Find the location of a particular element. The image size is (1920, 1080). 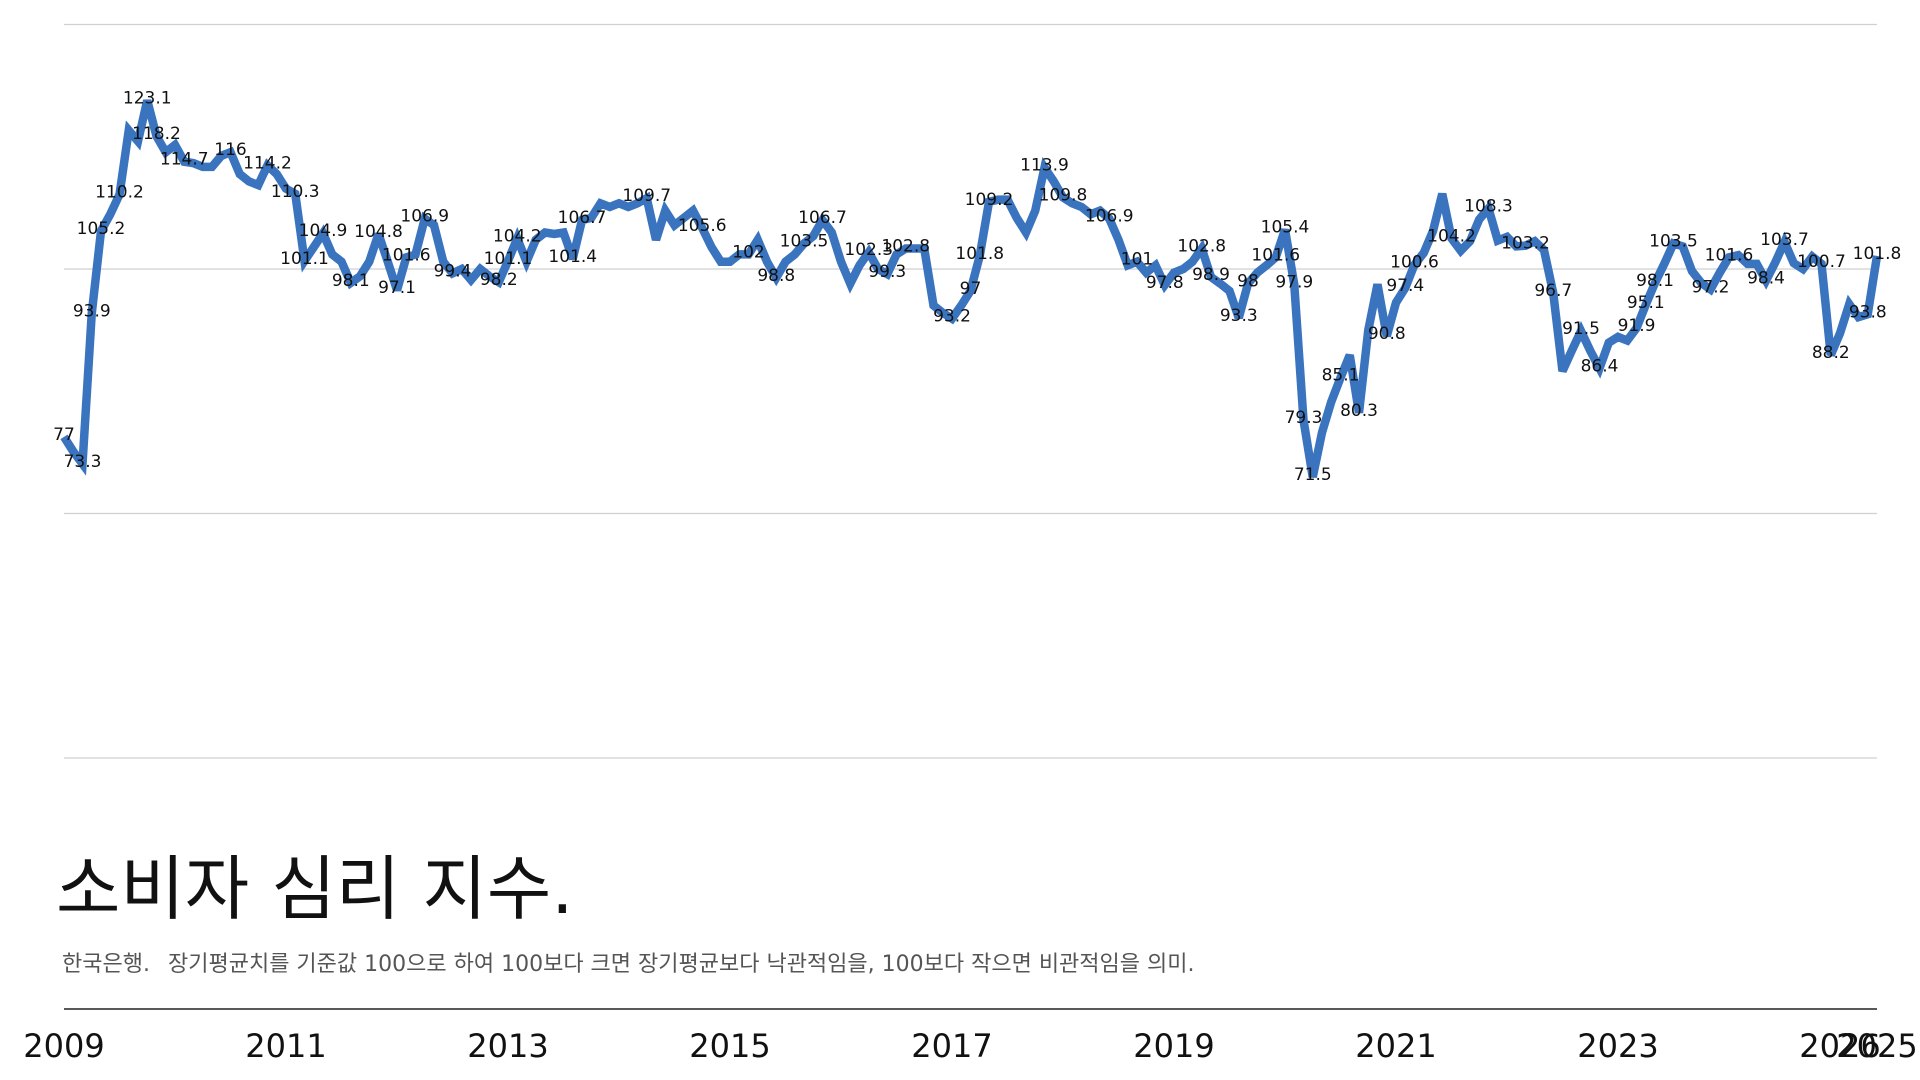

data-label: 98.9 is located at coordinates (1211, 275).